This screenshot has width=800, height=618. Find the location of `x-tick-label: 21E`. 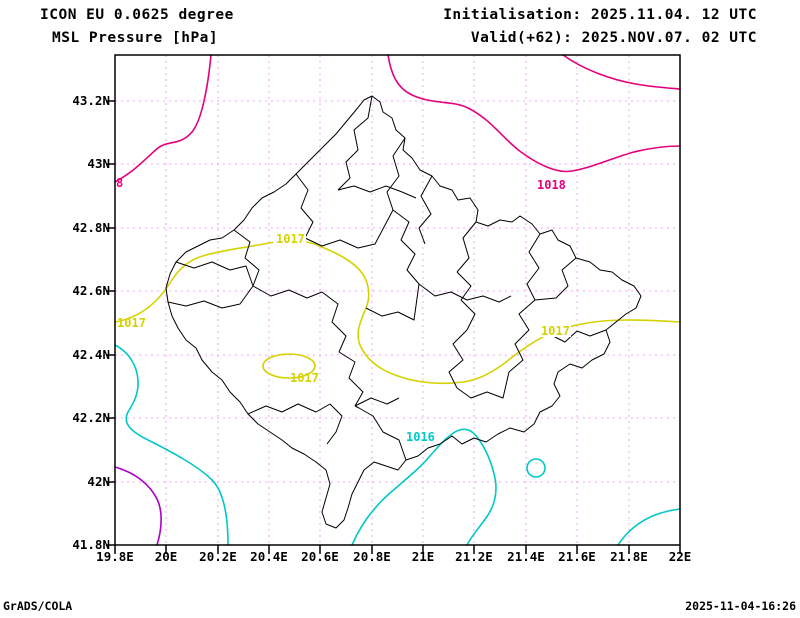

x-tick-label: 21E is located at coordinates (423, 556).